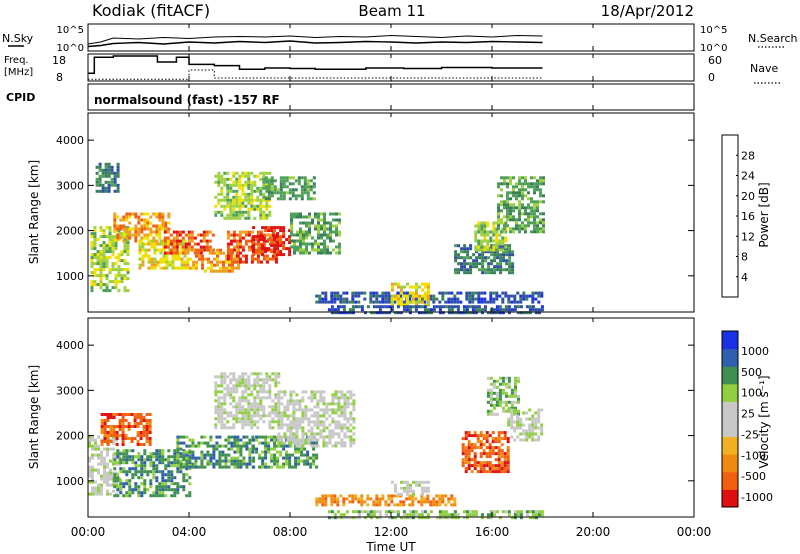 This screenshot has width=800, height=554. What do you see at coordinates (755, 351) in the screenshot?
I see `colorbar-tick-label: 1000` at bounding box center [755, 351].